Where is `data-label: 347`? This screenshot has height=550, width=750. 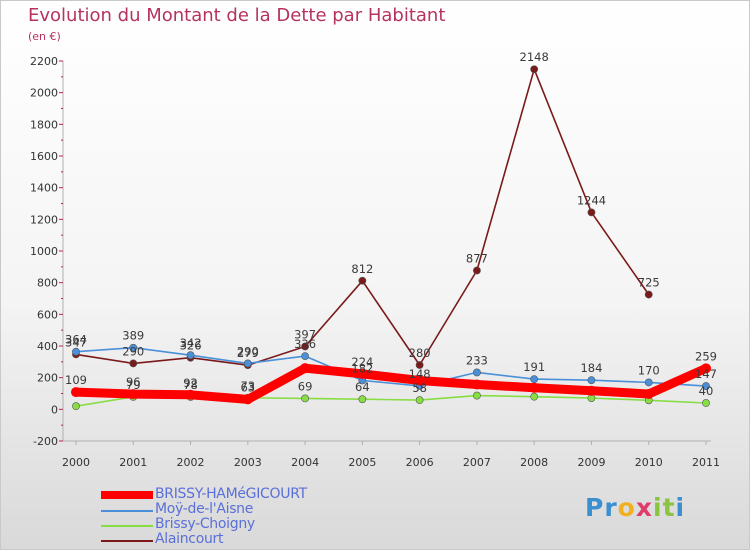
data-label: 347 is located at coordinates (76, 342).